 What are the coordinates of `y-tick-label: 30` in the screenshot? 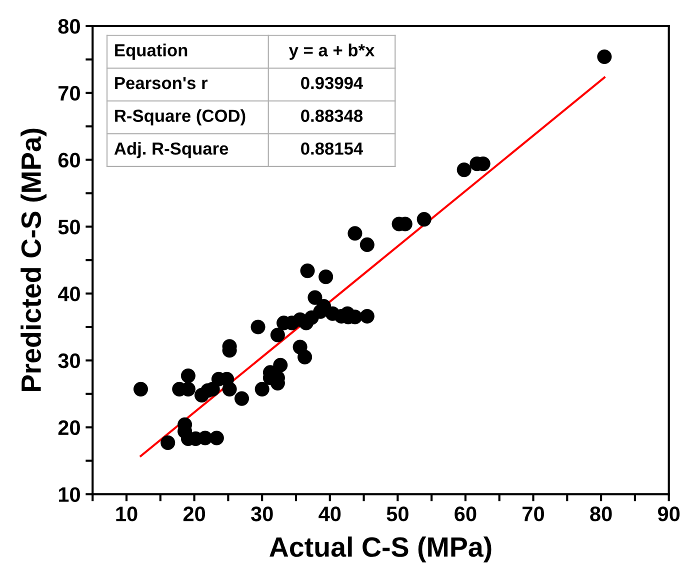 It's located at (69, 360).